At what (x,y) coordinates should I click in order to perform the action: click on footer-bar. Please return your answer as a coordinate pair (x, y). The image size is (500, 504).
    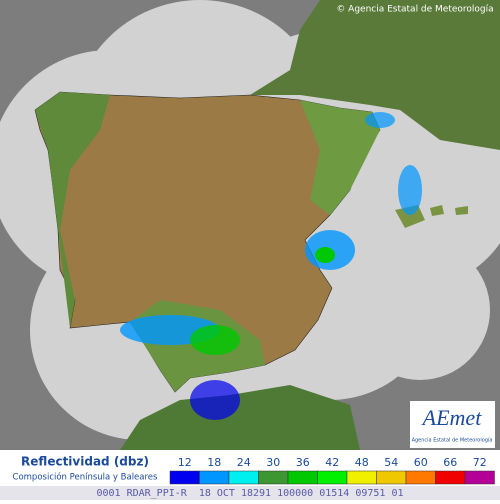
    Looking at the image, I should click on (250, 493).